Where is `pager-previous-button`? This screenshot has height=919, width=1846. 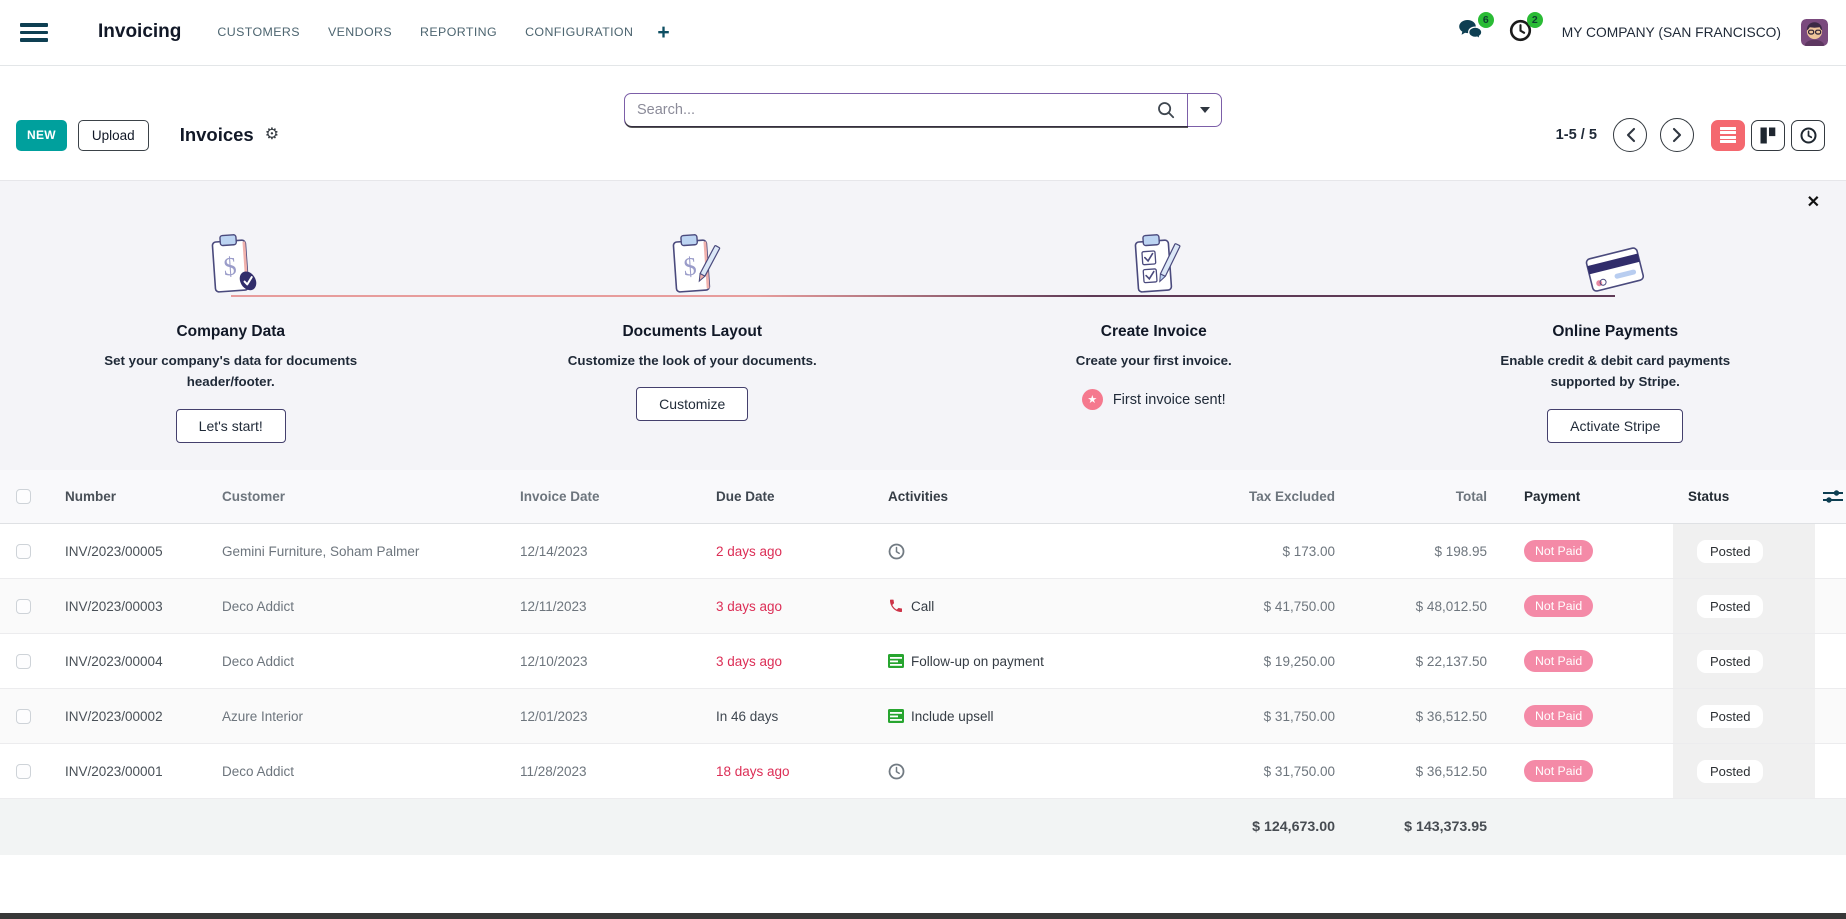 pager-previous-button is located at coordinates (1630, 135).